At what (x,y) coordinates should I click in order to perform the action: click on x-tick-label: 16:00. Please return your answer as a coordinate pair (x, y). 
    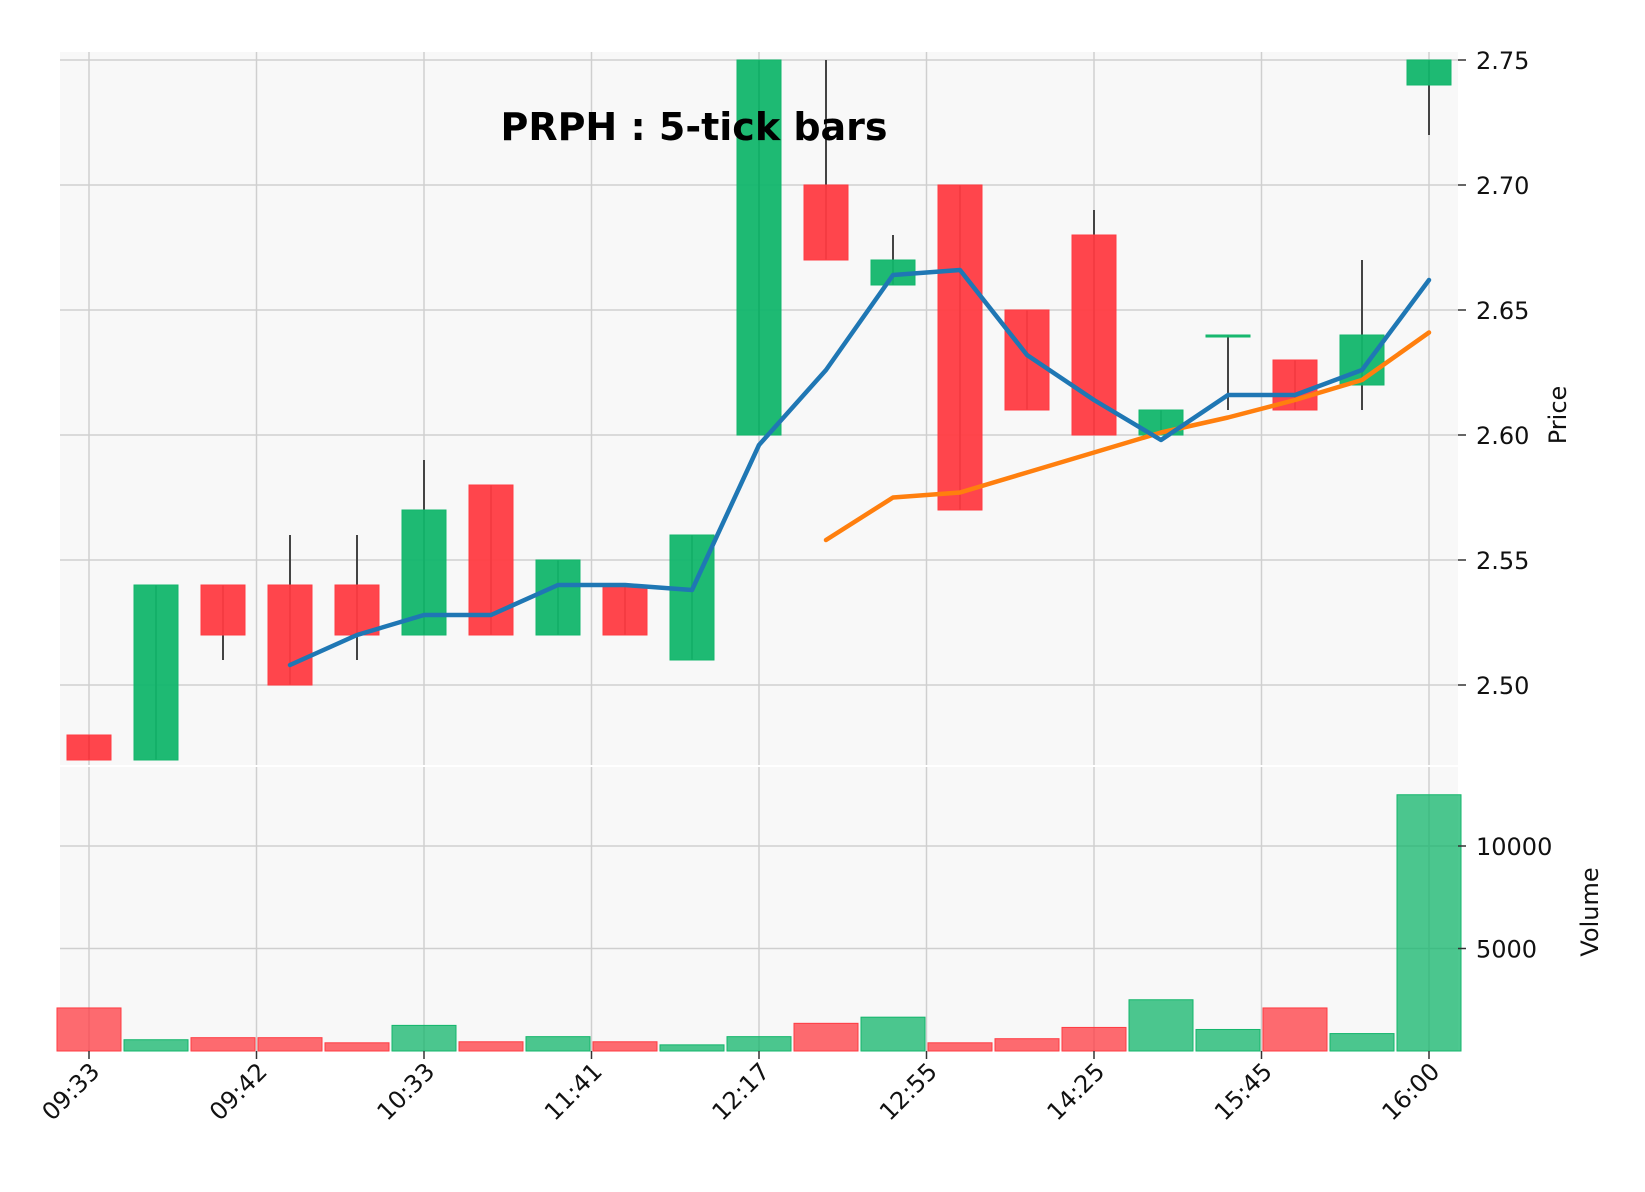
    Looking at the image, I should click on (1411, 1091).